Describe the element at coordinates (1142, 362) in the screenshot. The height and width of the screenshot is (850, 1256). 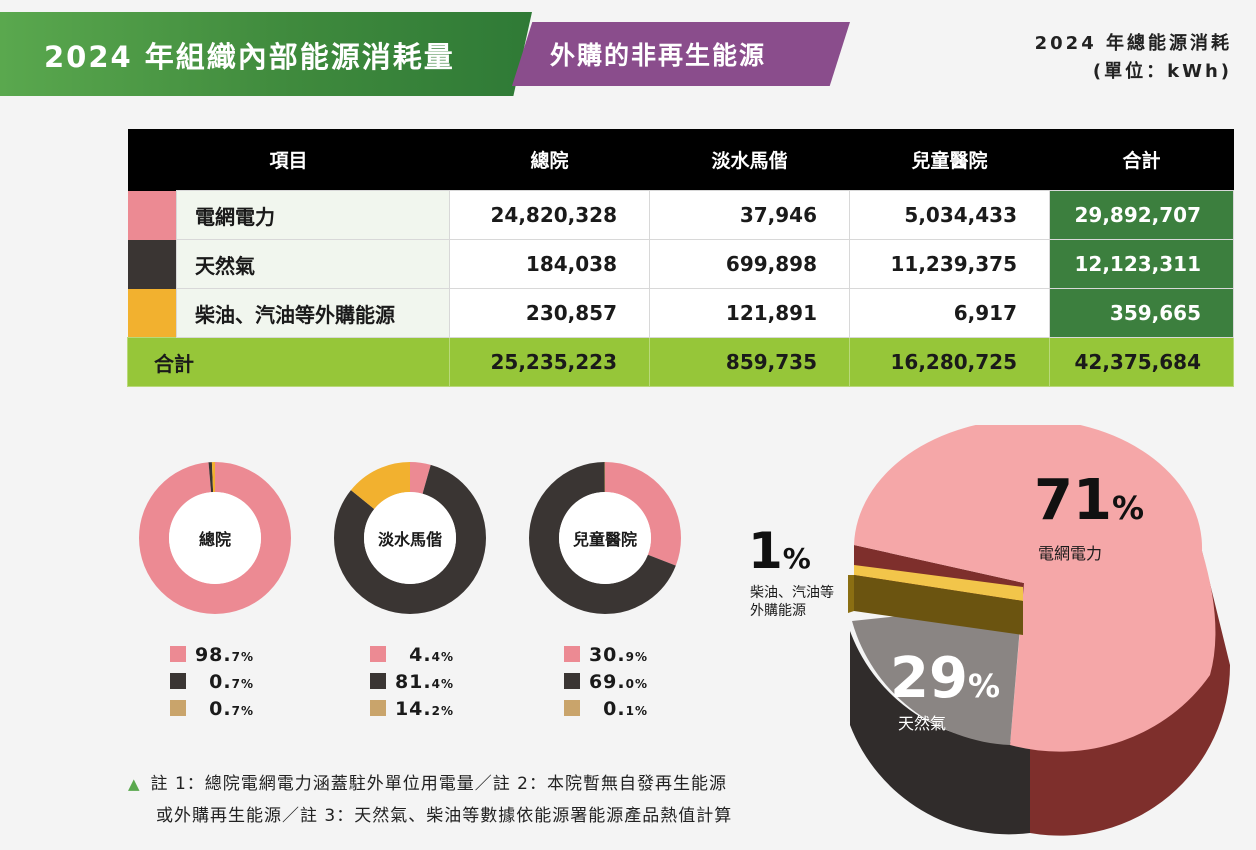
I see `sum-total: 42,375,684` at that location.